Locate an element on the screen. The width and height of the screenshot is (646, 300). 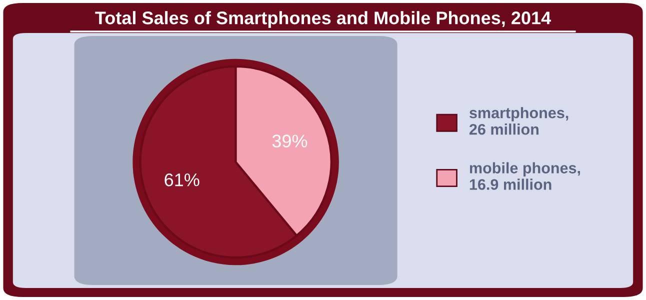
chart-title: Total Sales of Smartphones and Mobile Phones, 2014 is located at coordinates (323, 19).